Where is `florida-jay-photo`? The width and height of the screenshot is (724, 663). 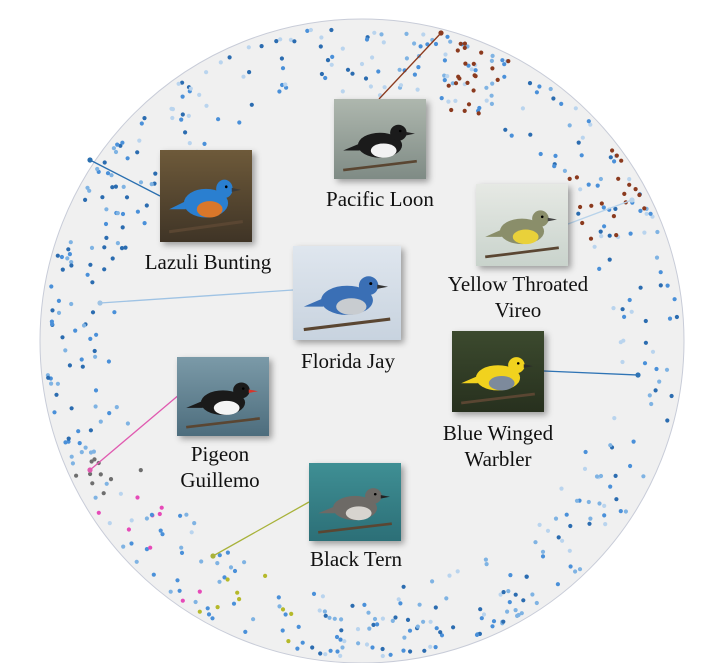 florida-jay-photo is located at coordinates (347, 293).